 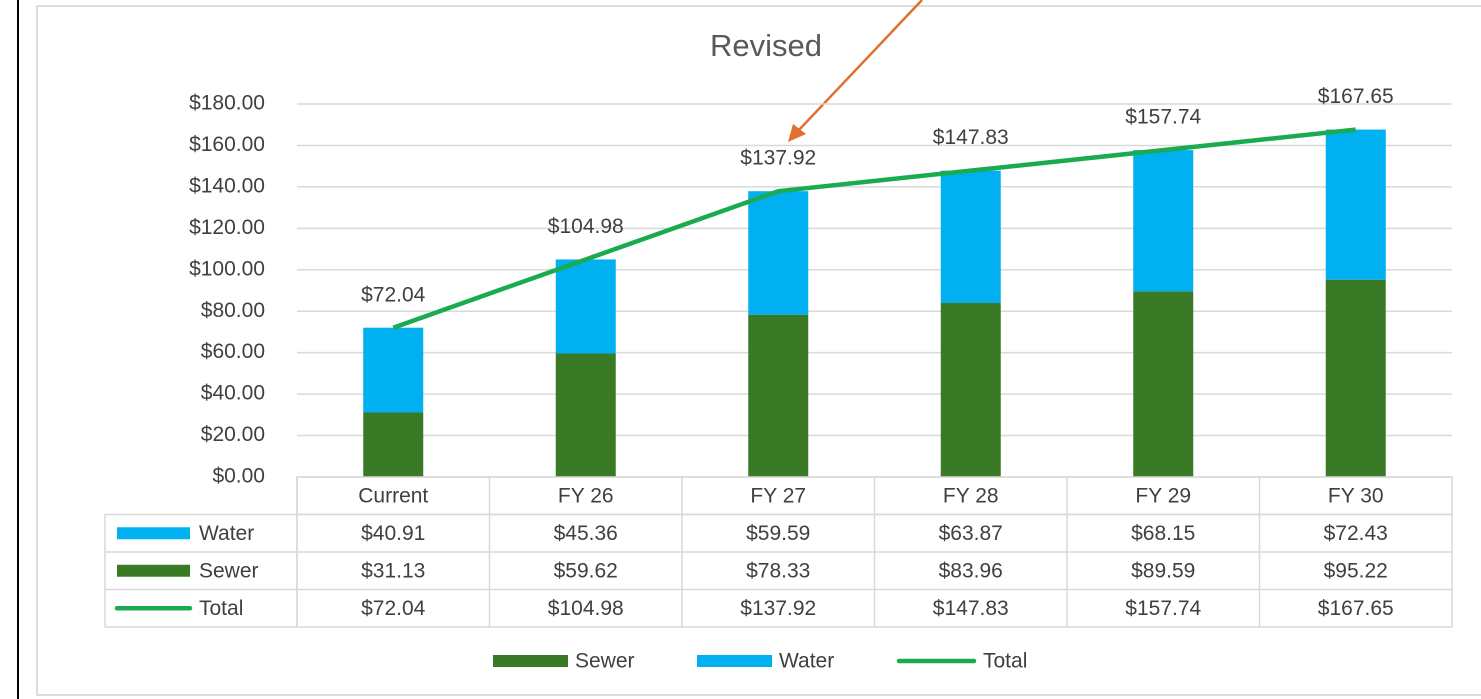 What do you see at coordinates (971, 533) in the screenshot?
I see `table-cell: $63.87` at bounding box center [971, 533].